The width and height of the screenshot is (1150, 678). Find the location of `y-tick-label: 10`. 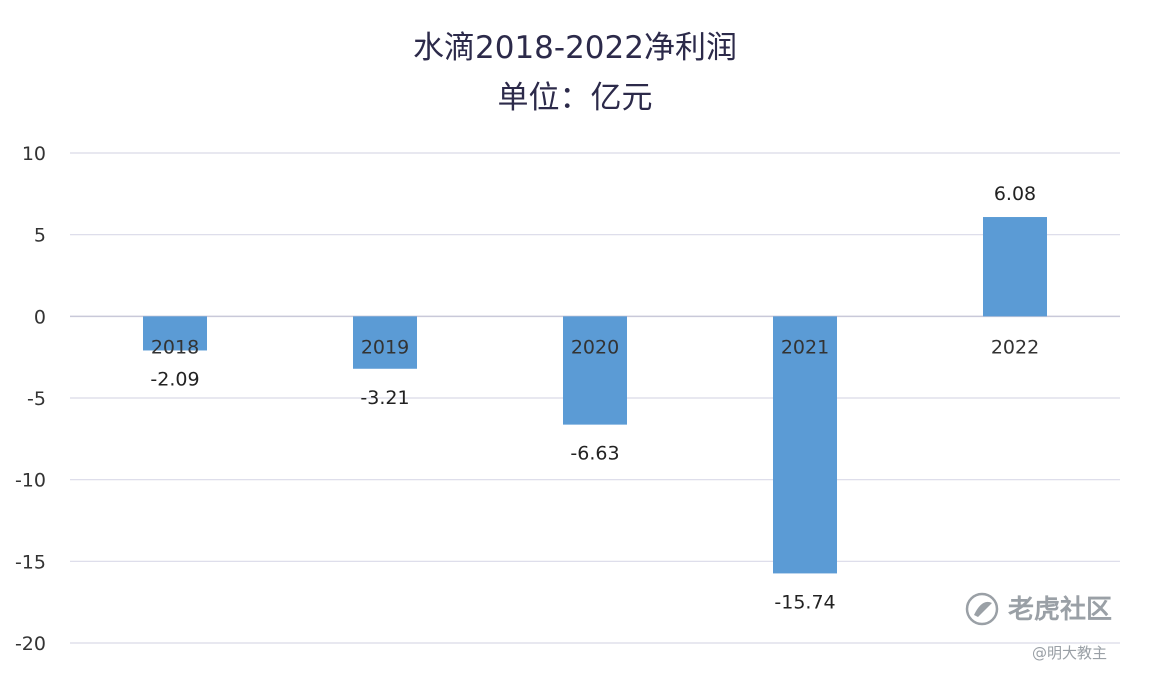

y-tick-label: 10 is located at coordinates (34, 154).